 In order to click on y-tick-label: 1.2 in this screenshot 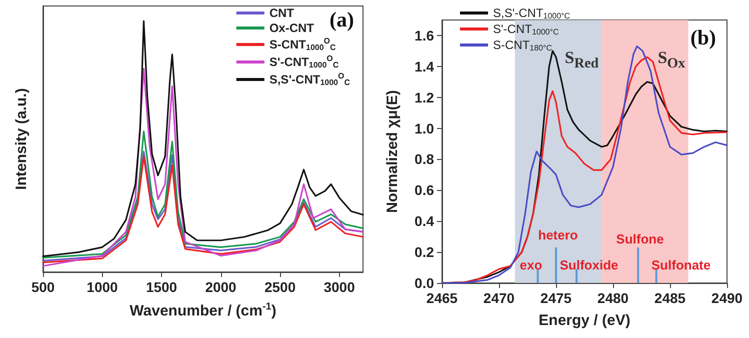, I will do `click(424, 97)`.